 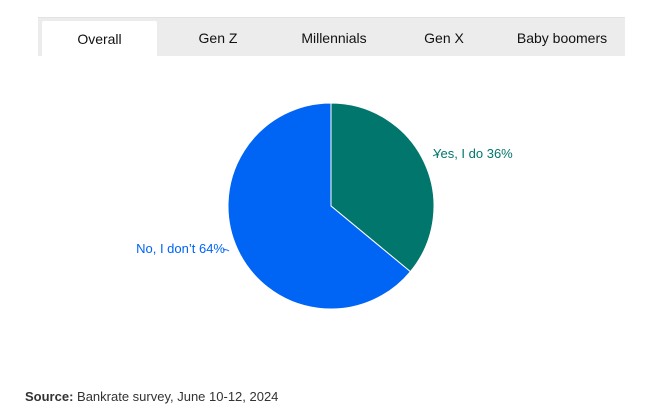 What do you see at coordinates (178, 396) in the screenshot?
I see `source-text: Bankrate survey, June 10-12, 2024` at bounding box center [178, 396].